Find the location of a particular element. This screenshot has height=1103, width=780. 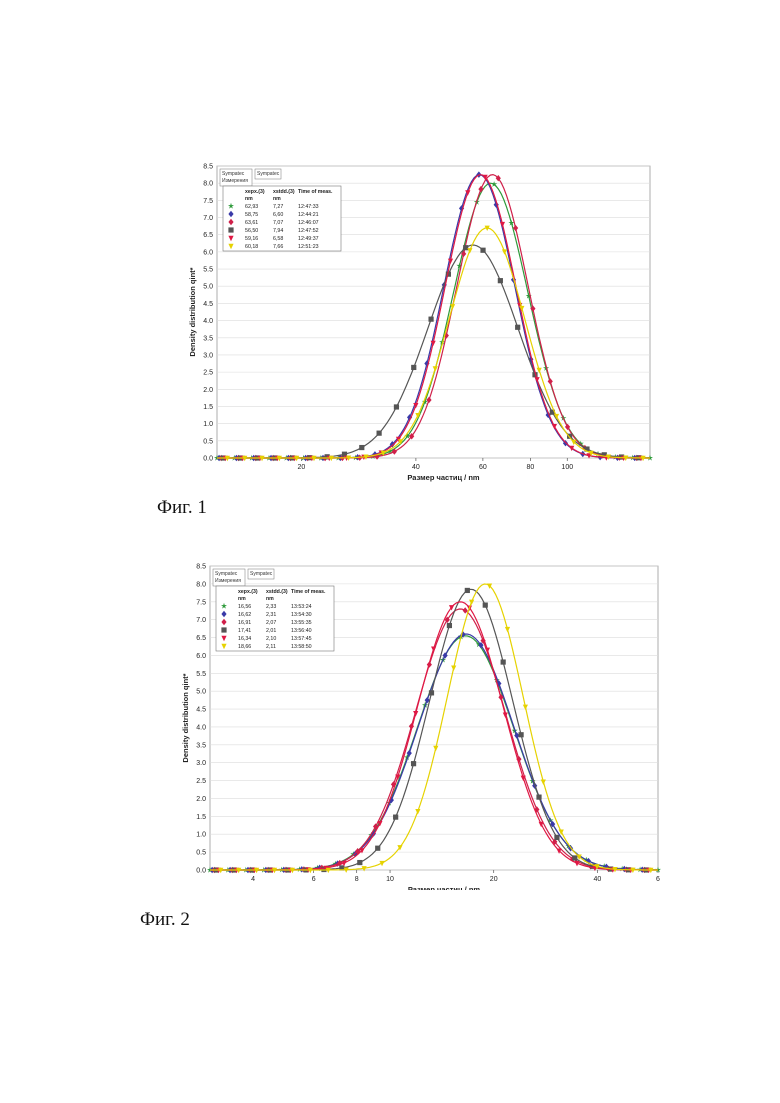

legend-x50: 63,61 is located at coordinates (251, 223).